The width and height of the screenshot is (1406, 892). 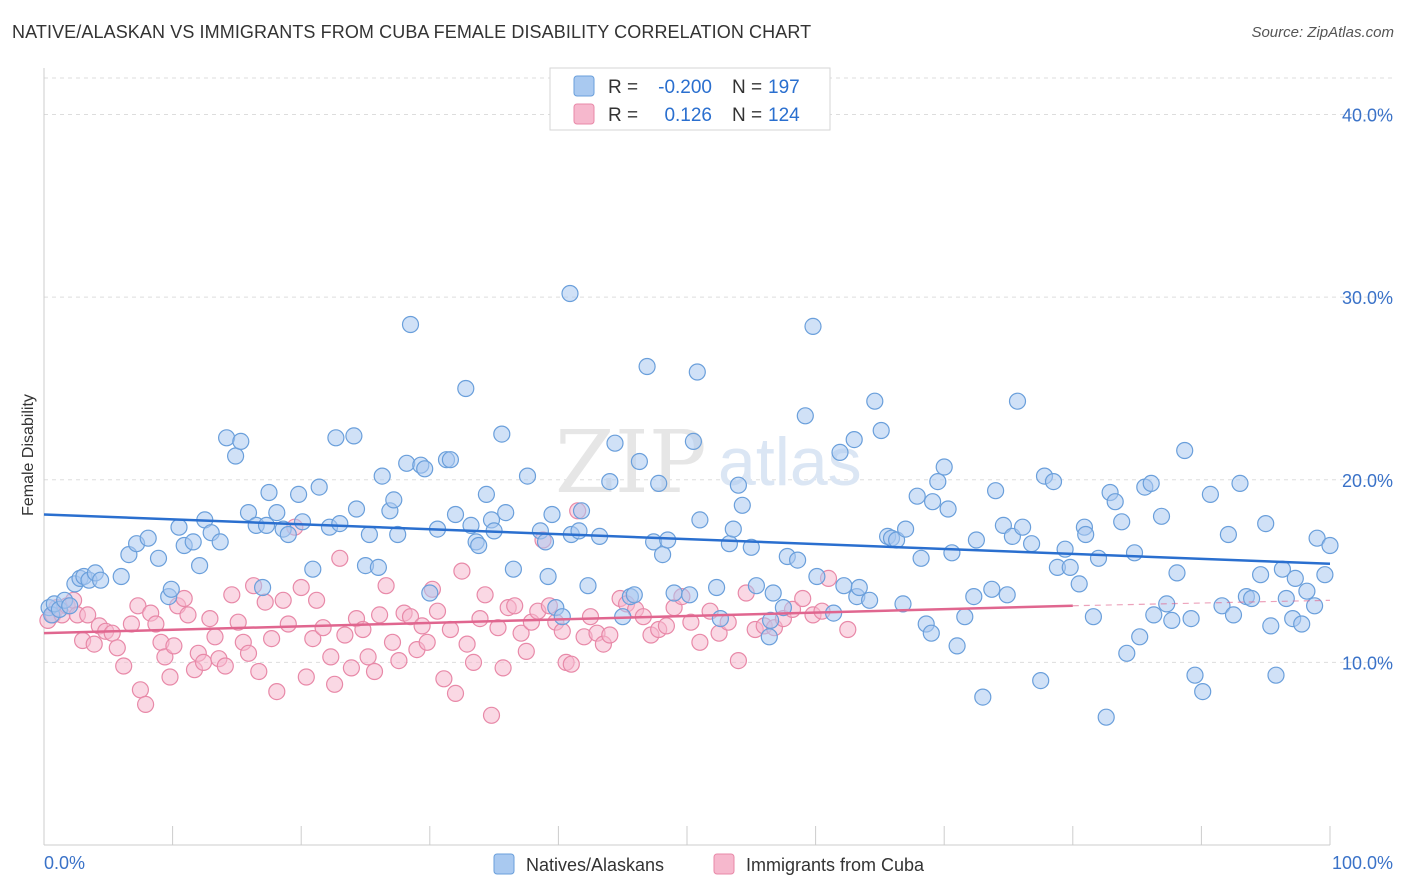 I want to click on legend-r-label-pink: R =, so click(x=623, y=115).